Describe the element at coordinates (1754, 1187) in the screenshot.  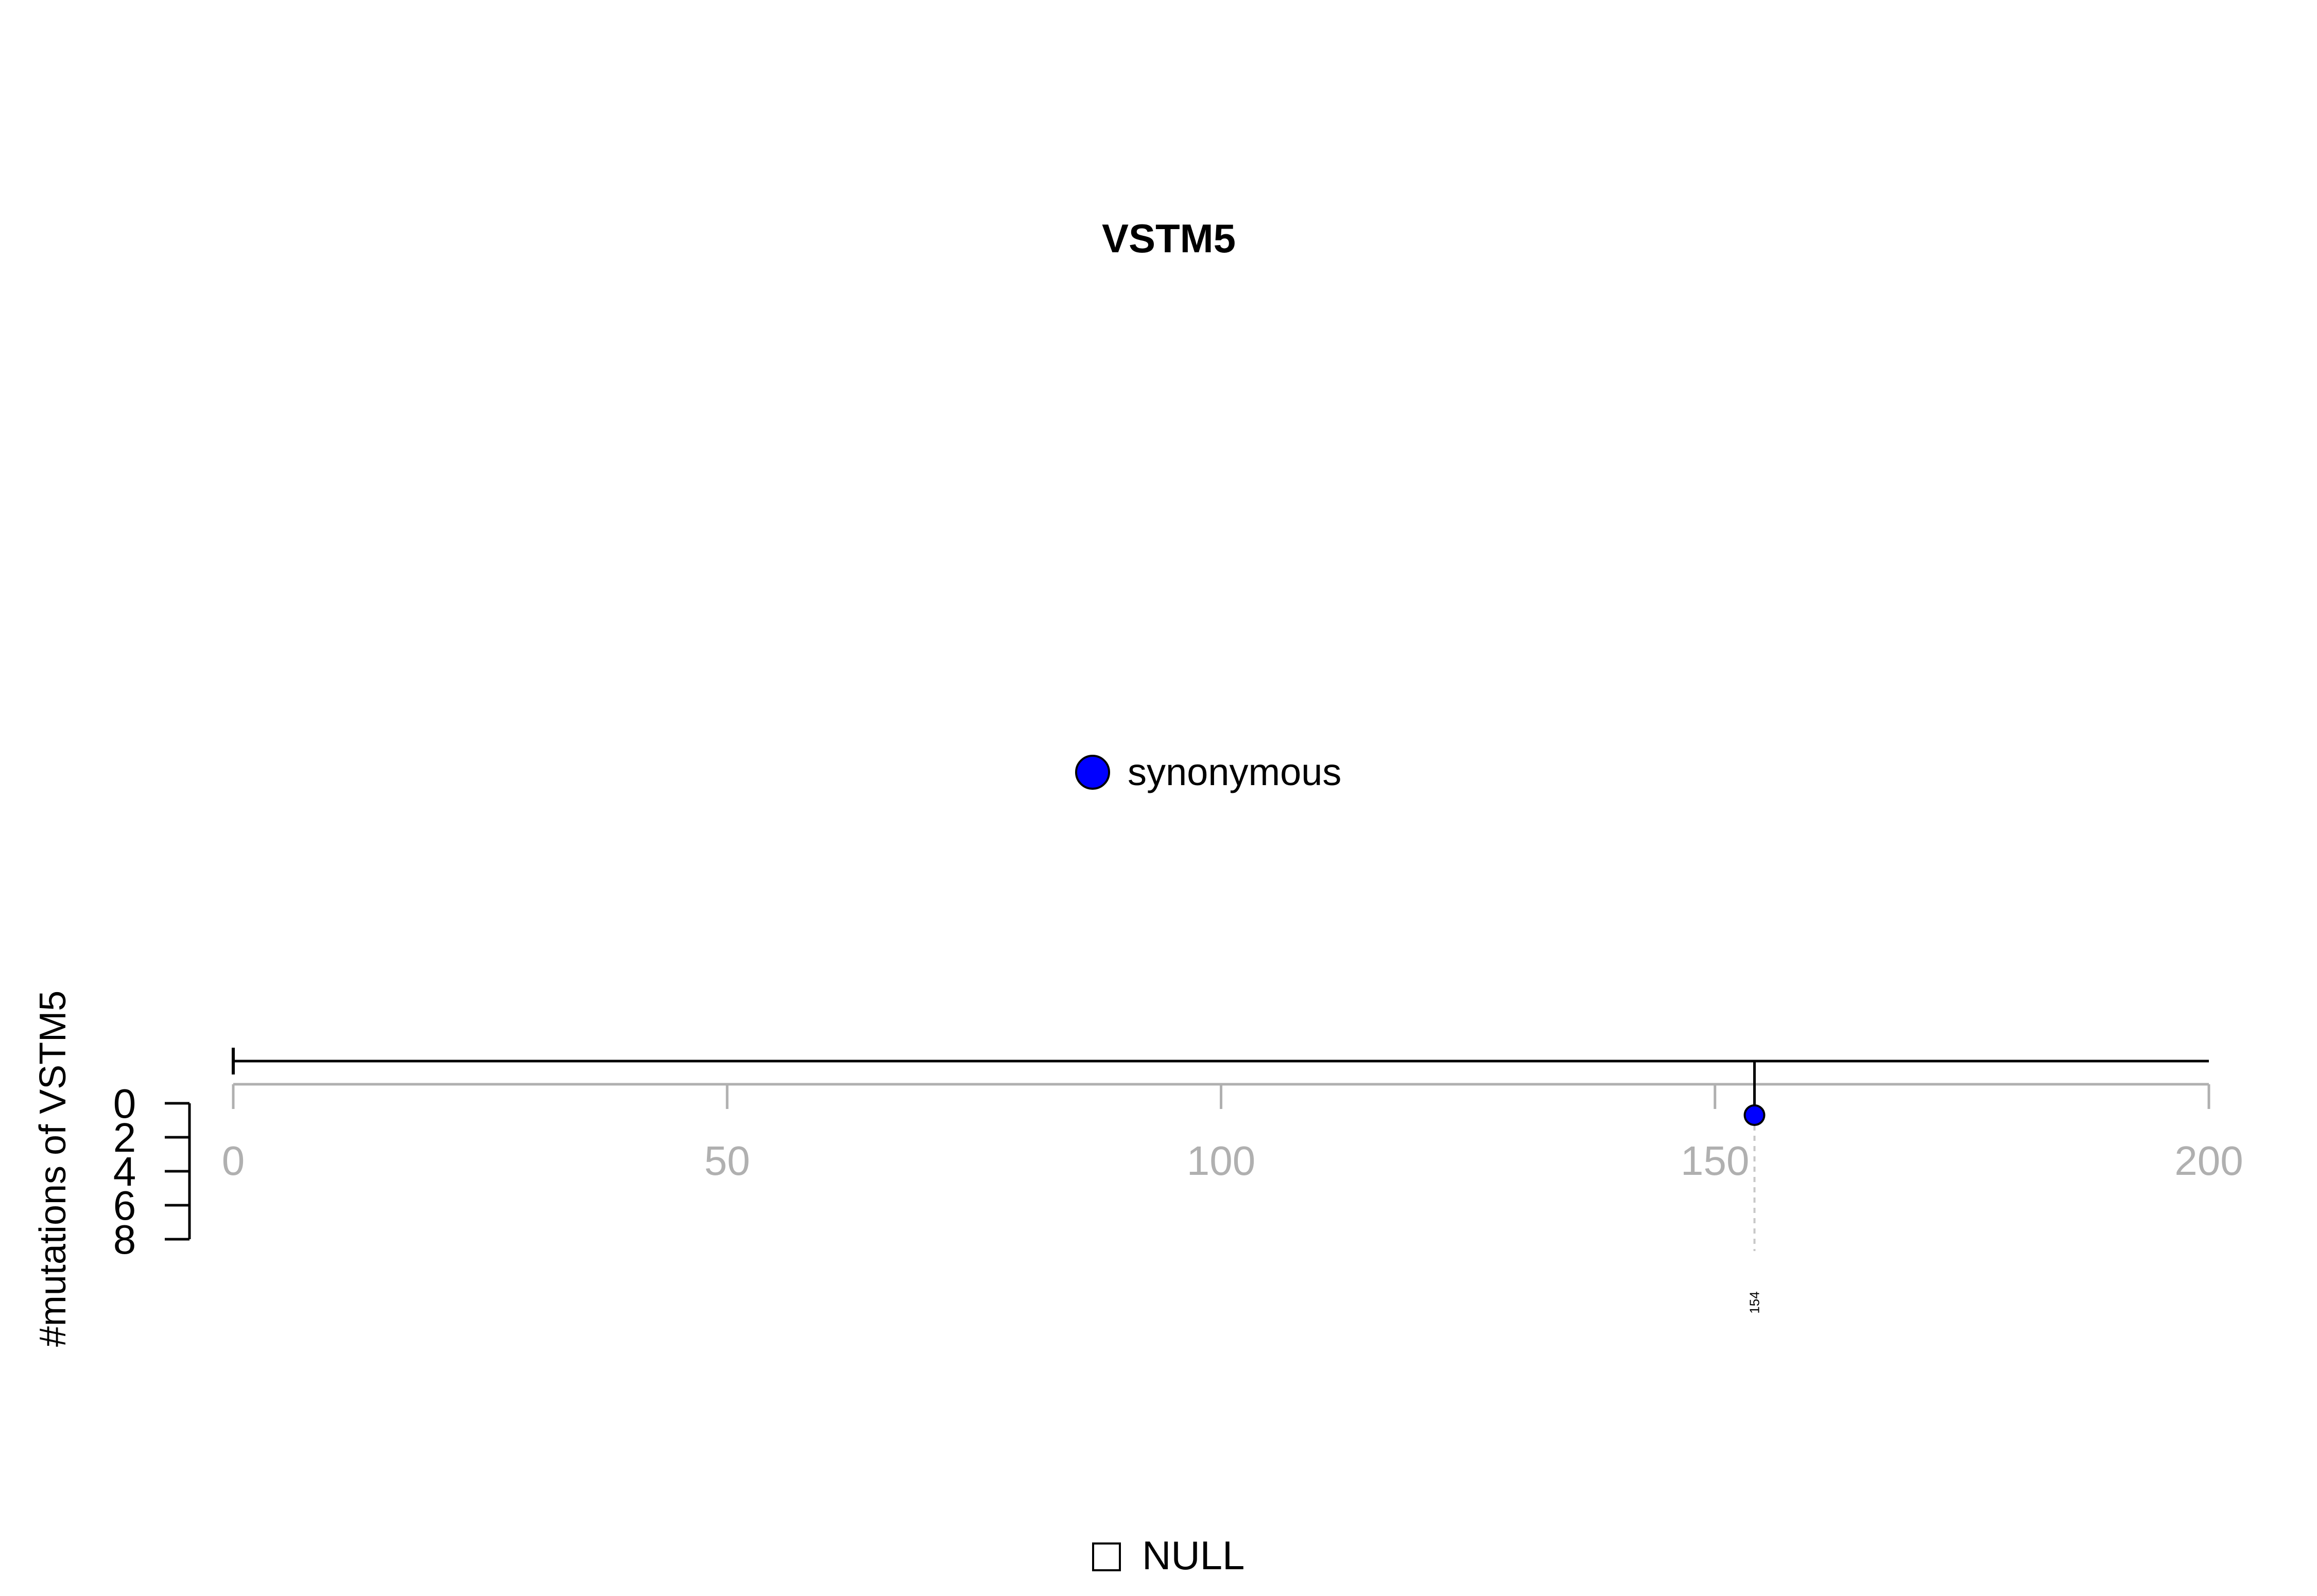
I see `mutation-points: 154` at that location.